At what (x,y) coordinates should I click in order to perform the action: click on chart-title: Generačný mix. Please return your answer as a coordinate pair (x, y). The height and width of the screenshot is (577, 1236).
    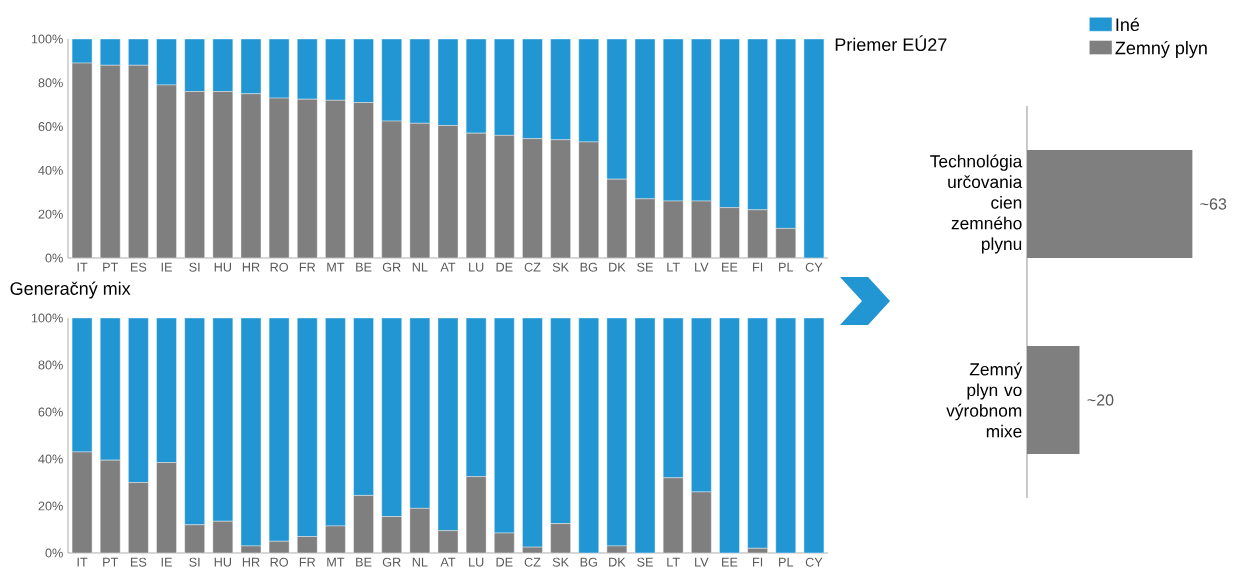
    Looking at the image, I should click on (70, 290).